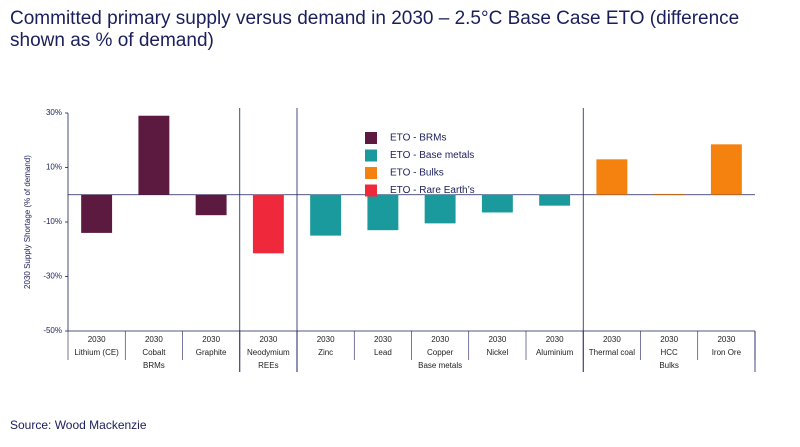 This screenshot has width=800, height=447. Describe the element at coordinates (612, 352) in the screenshot. I see `x-tick-label: Thermal coal` at that location.